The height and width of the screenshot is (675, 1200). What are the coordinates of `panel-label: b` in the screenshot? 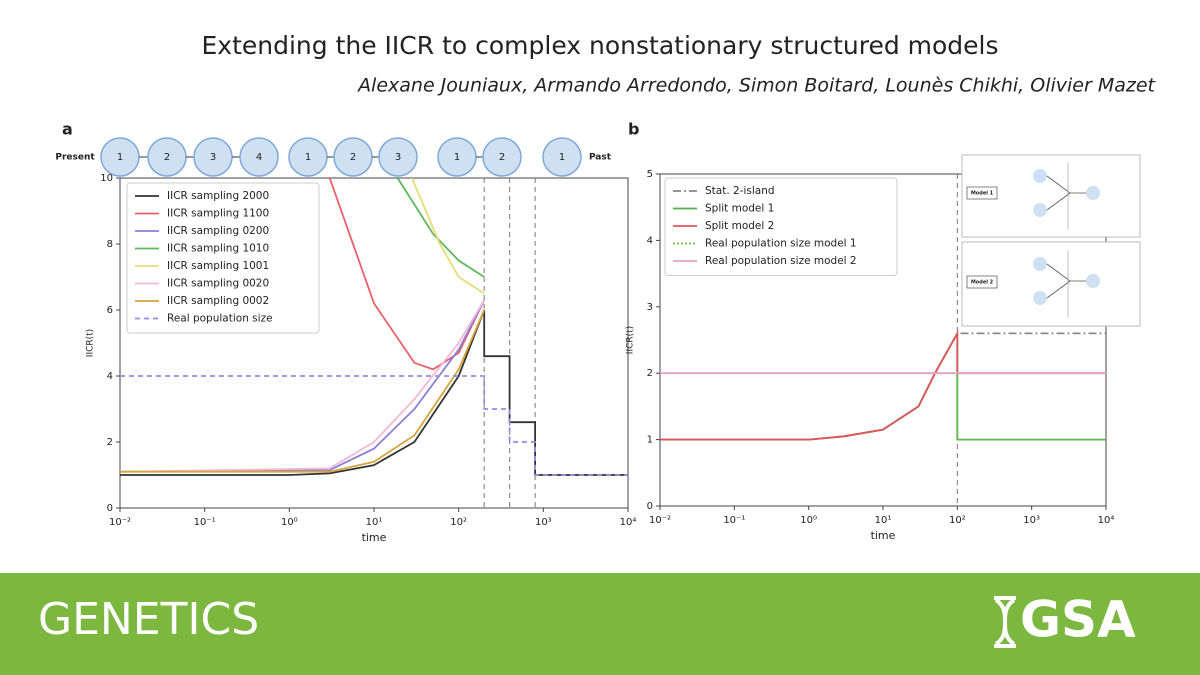 It's located at (633, 129).